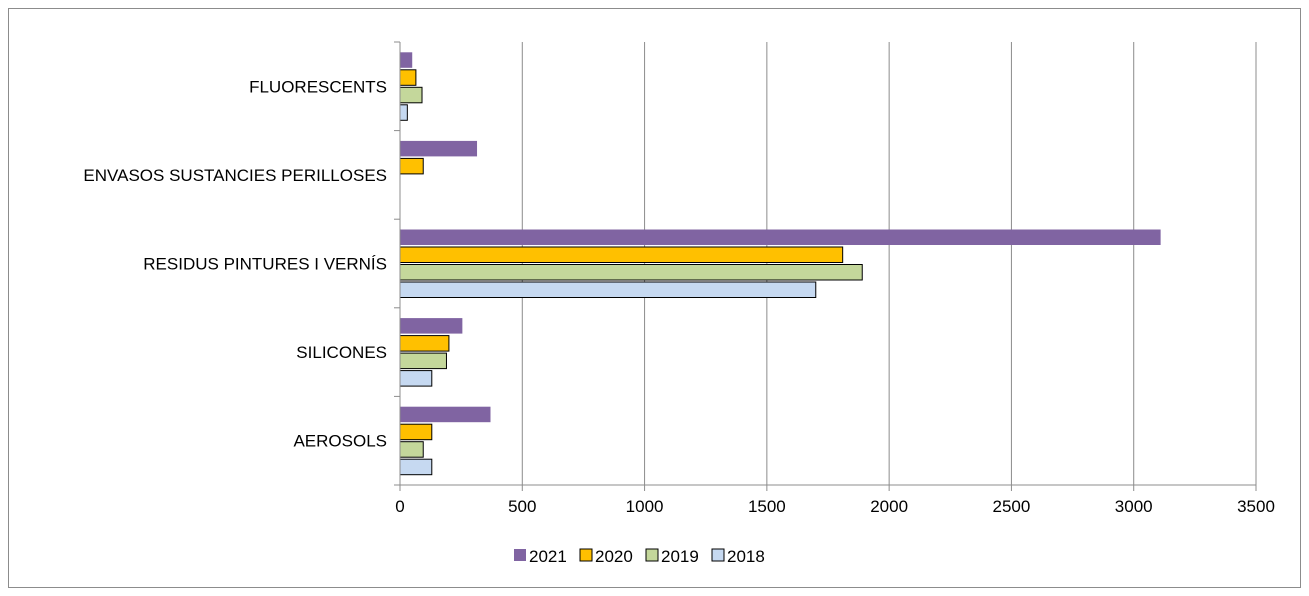 Image resolution: width=1309 pixels, height=596 pixels. What do you see at coordinates (889, 506) in the screenshot?
I see `x-tick-label-2000: 2000` at bounding box center [889, 506].